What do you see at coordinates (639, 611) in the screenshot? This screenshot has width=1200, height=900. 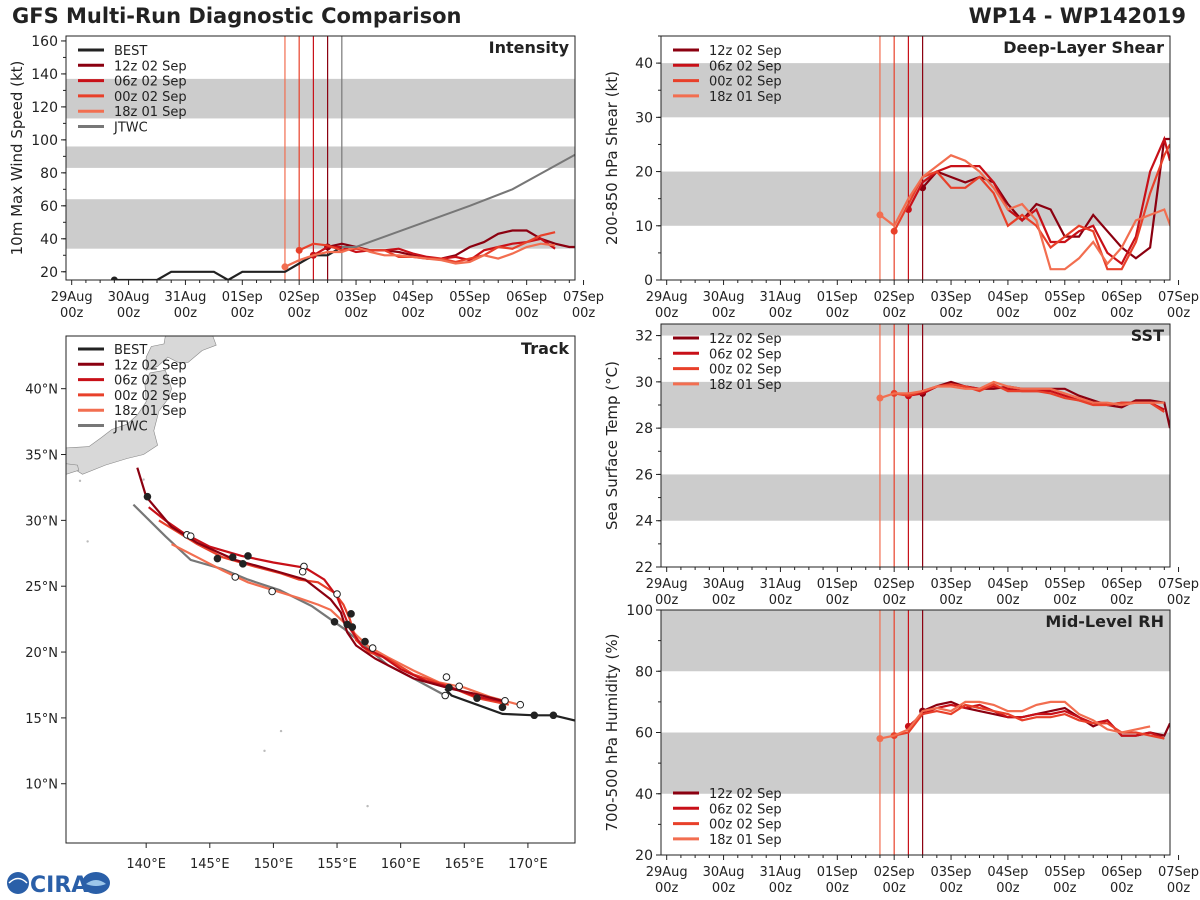 I see `y-tick-label: 100` at bounding box center [639, 611].